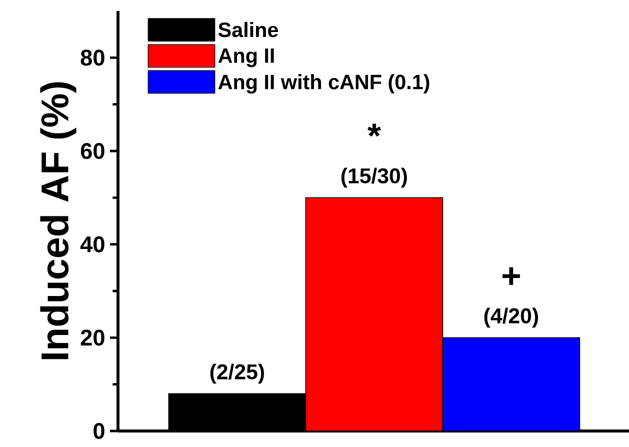 The width and height of the screenshot is (629, 447). I want to click on data-label: (4/20), so click(511, 318).